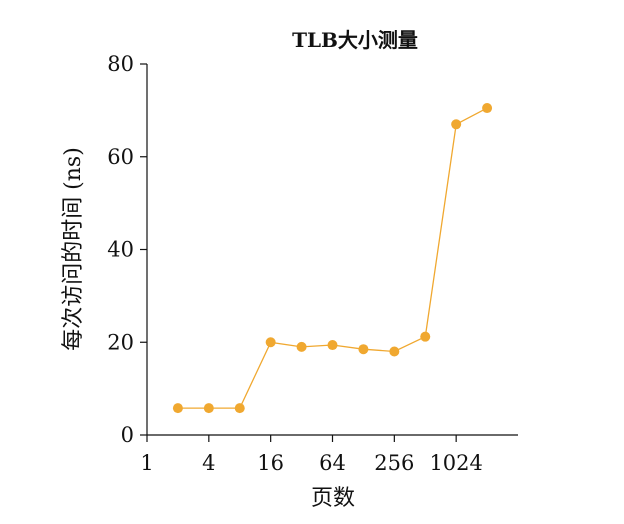  Describe the element at coordinates (120, 342) in the screenshot. I see `y-tick-label: 20` at that location.